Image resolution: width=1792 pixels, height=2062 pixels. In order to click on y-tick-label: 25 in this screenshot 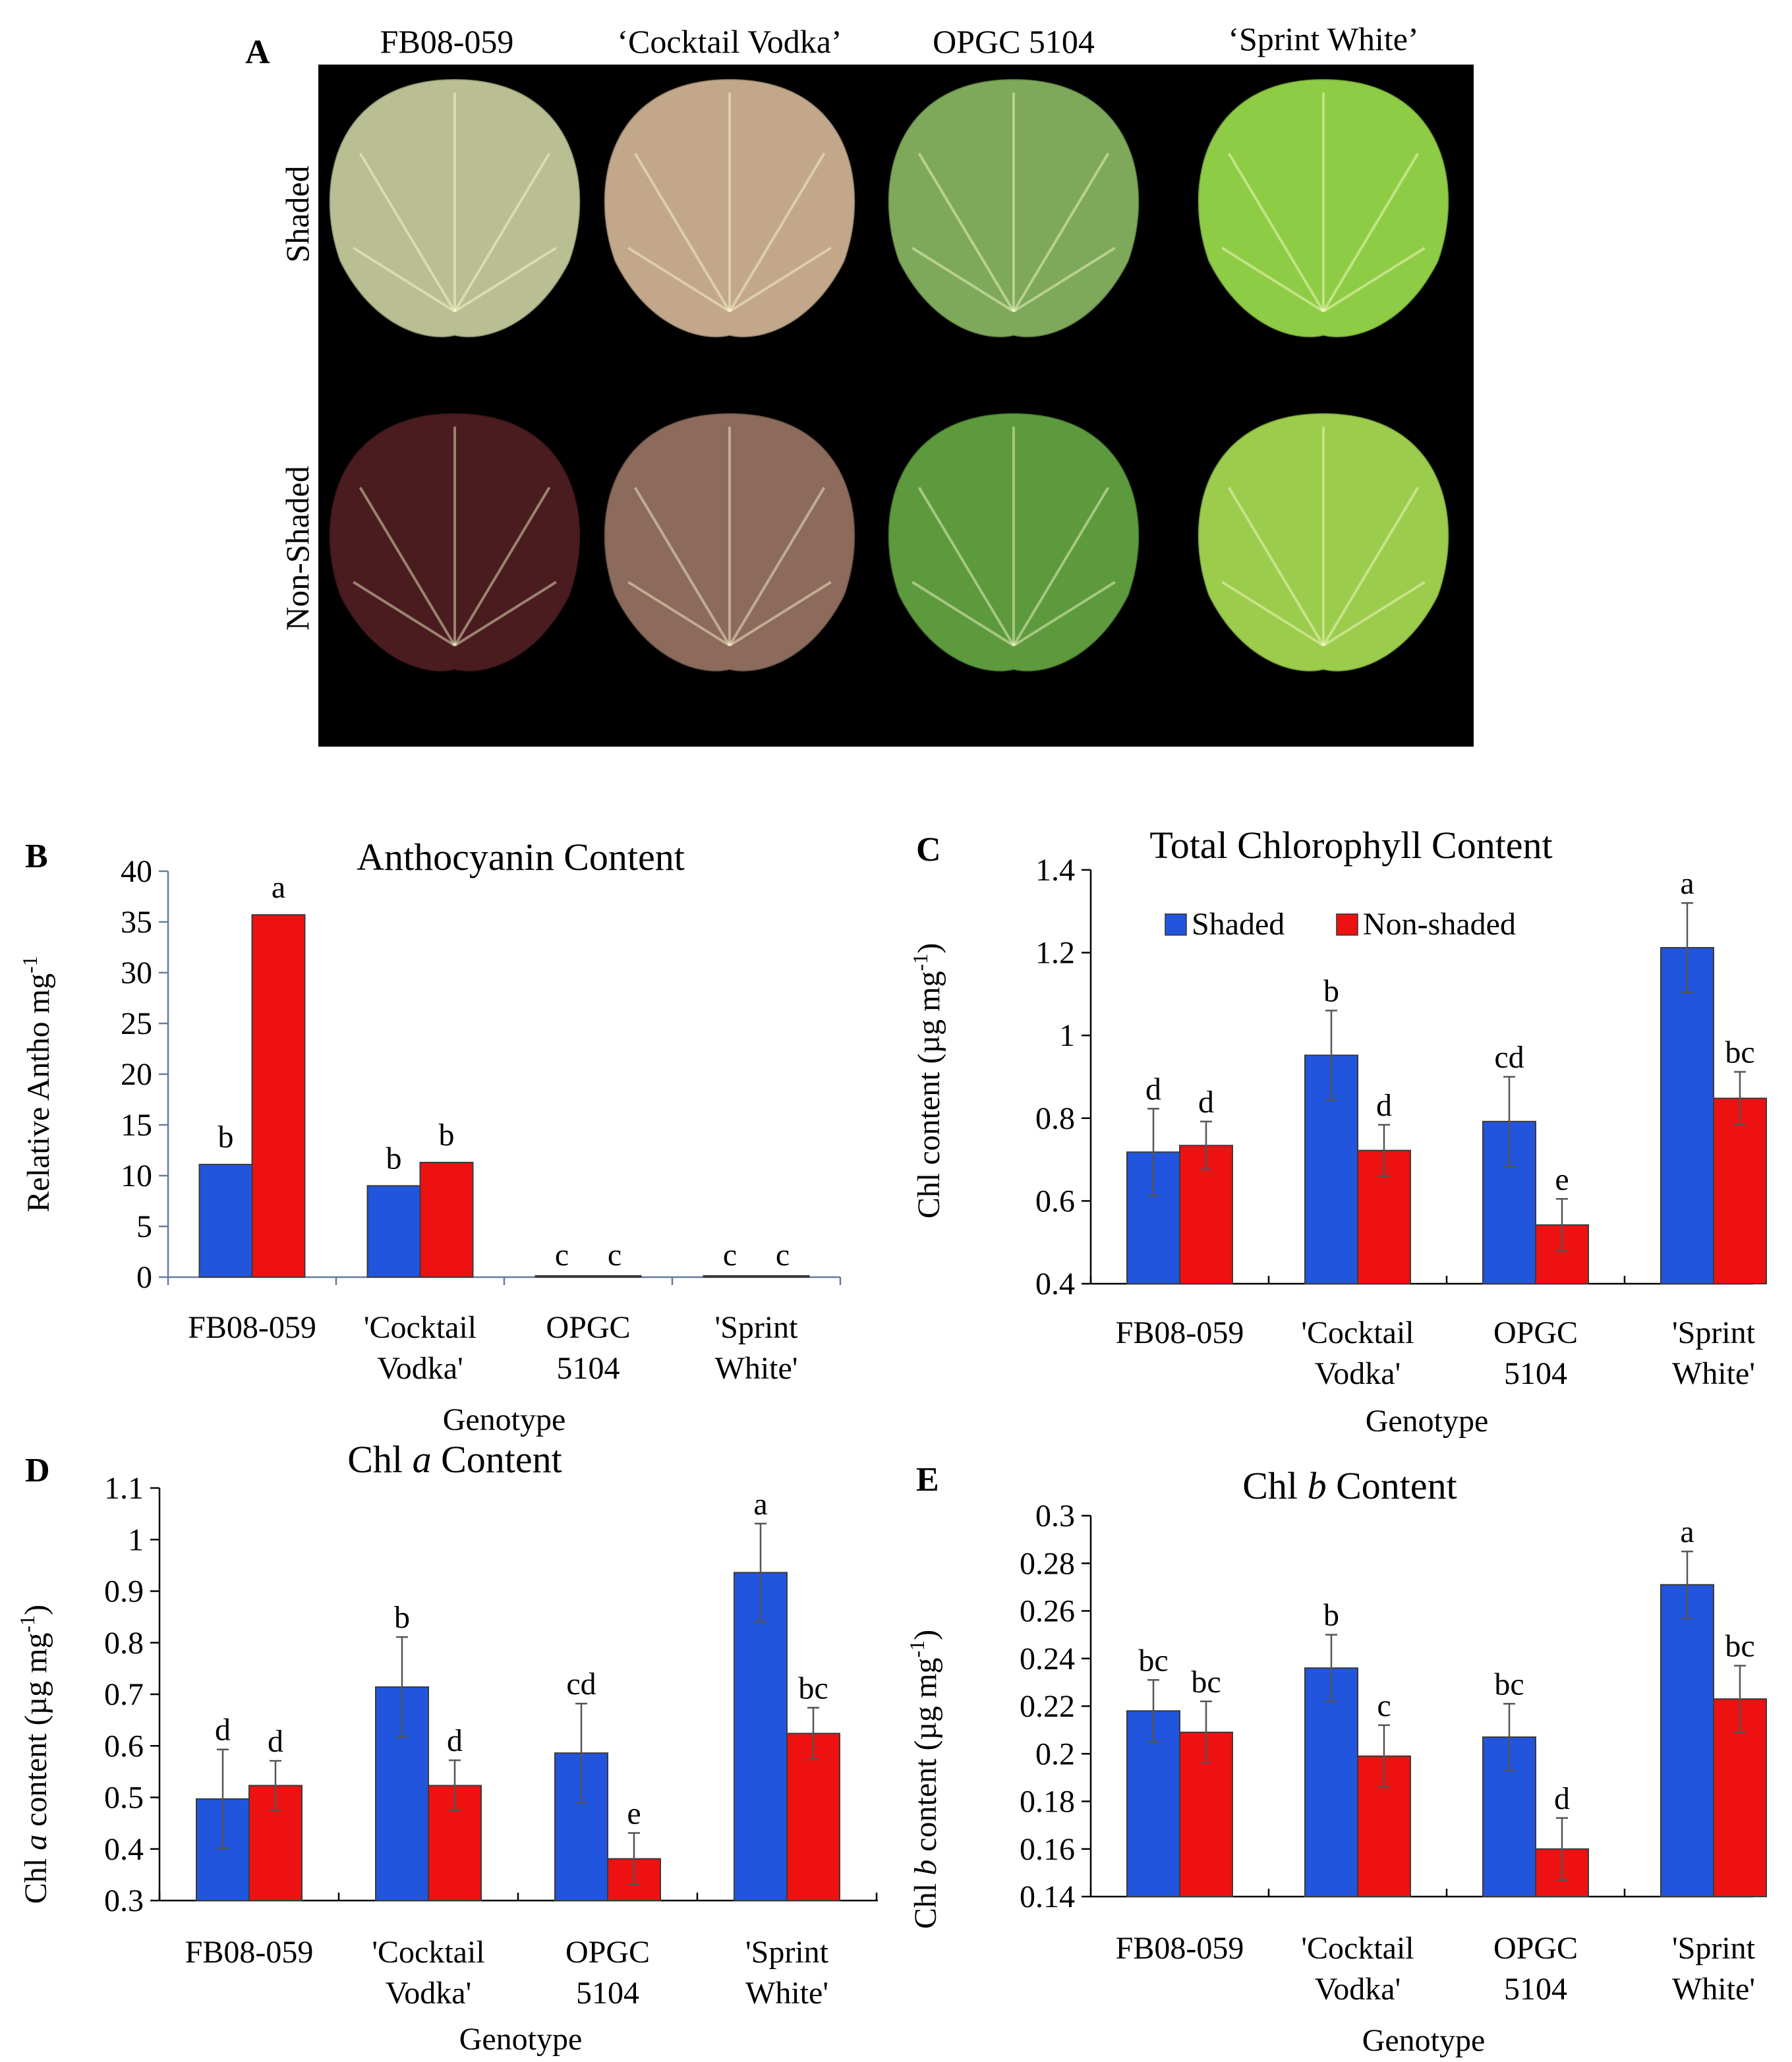, I will do `click(136, 1023)`.